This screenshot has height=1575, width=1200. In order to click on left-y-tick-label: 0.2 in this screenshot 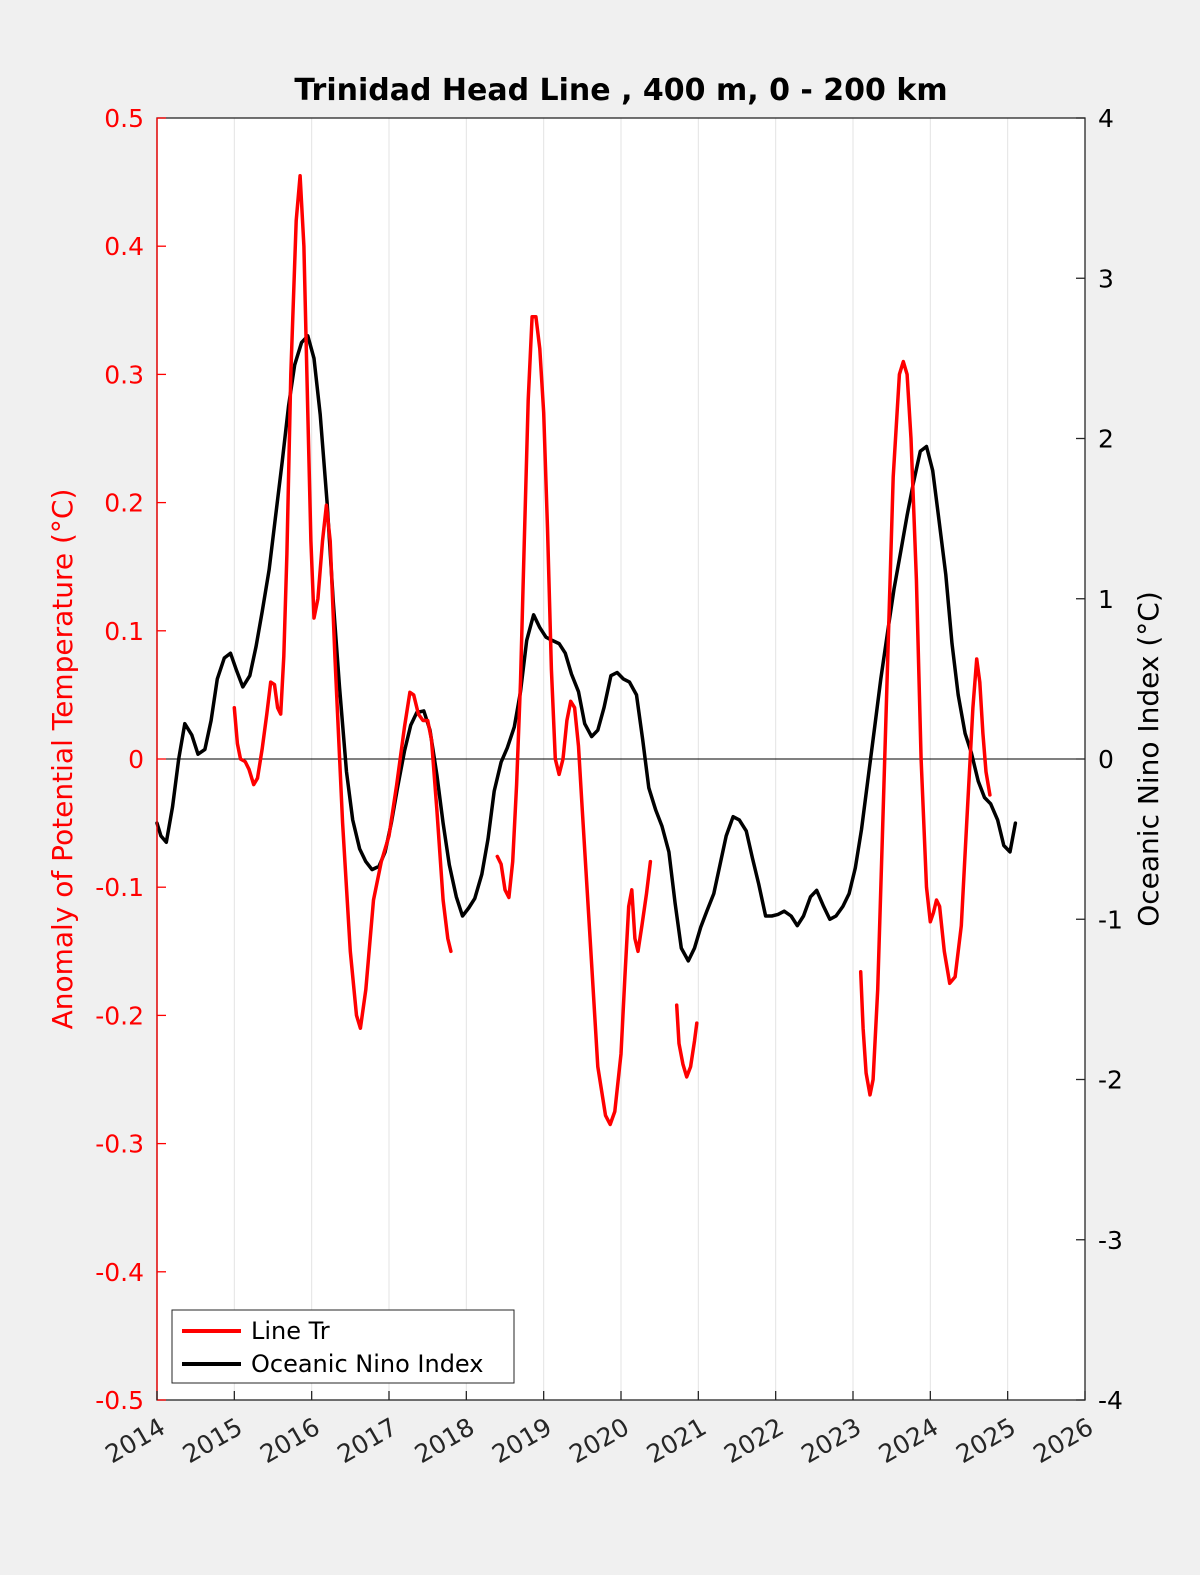, I will do `click(124, 503)`.